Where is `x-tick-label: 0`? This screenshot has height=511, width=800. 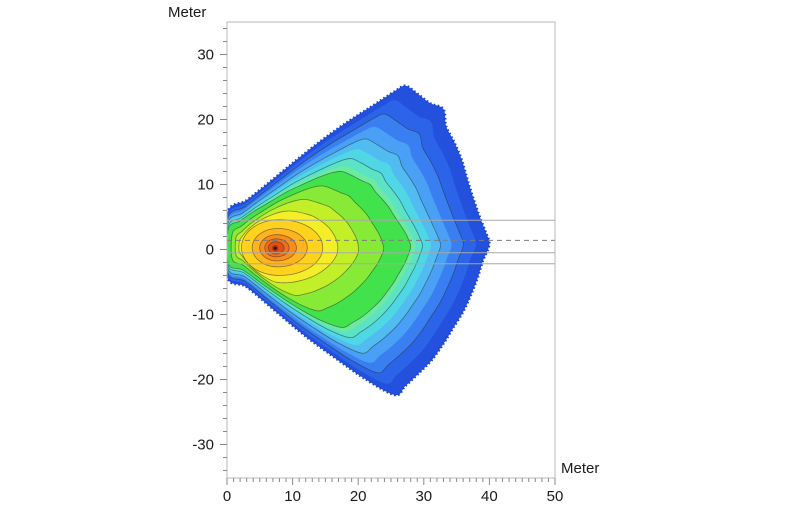 x-tick-label: 0 is located at coordinates (227, 496).